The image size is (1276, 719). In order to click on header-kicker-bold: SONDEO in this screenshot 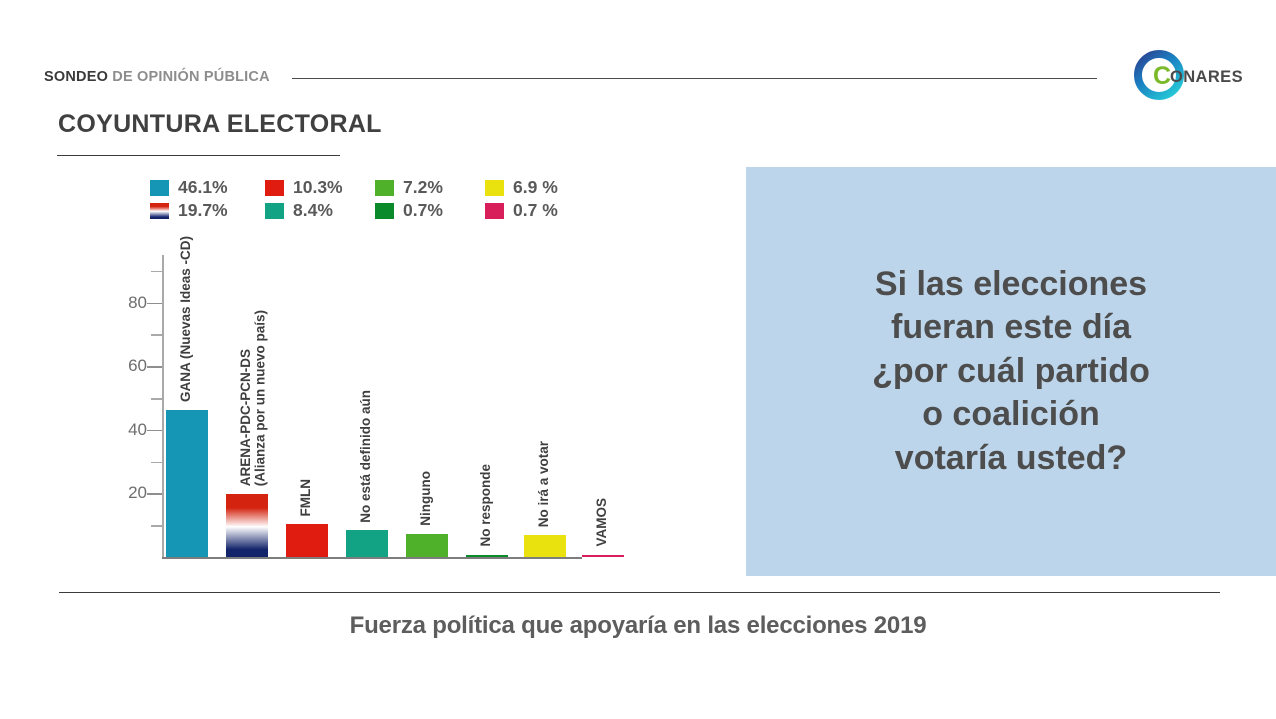, I will do `click(76, 77)`.